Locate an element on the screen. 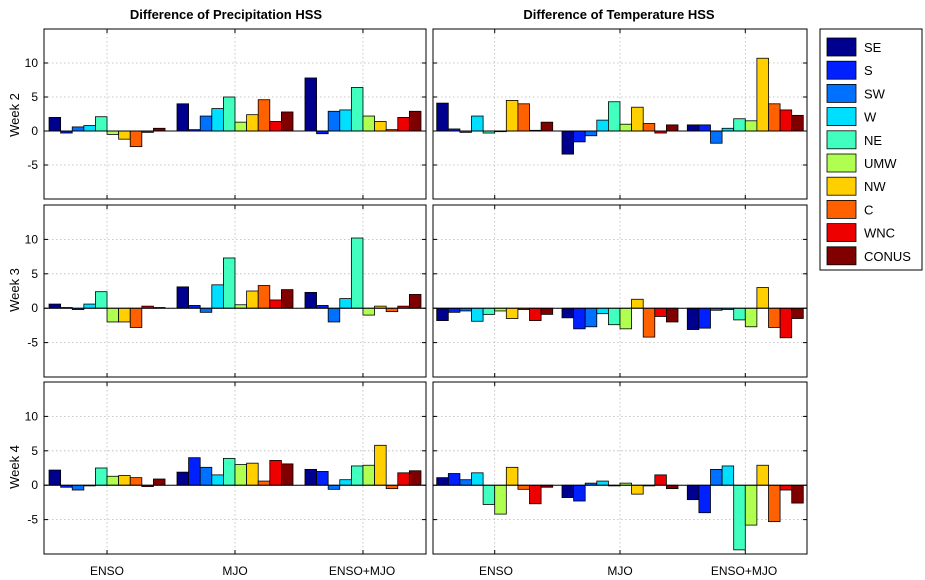  x-tick-label-mjo-left: MJO is located at coordinates (234, 571).